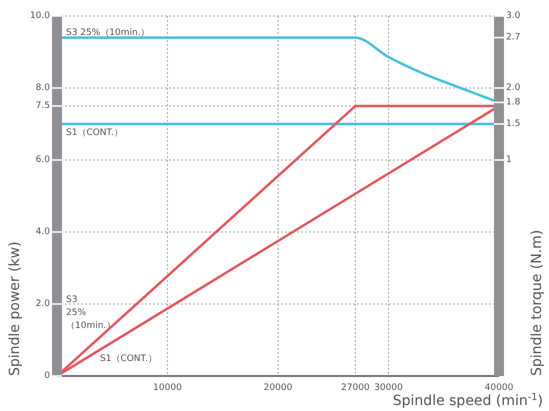  Describe the element at coordinates (40, 16) in the screenshot. I see `y-tick-label: 10.0` at that location.